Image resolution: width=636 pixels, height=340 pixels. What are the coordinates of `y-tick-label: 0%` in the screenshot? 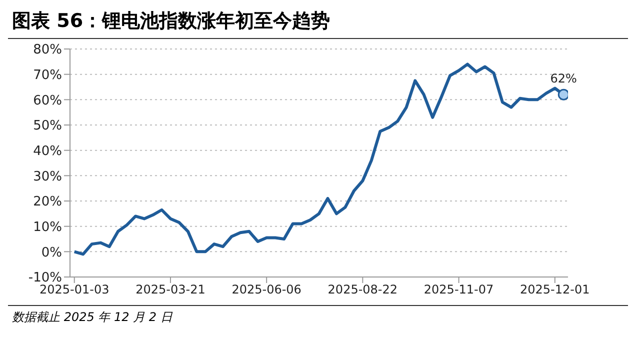 It's located at (51, 252).